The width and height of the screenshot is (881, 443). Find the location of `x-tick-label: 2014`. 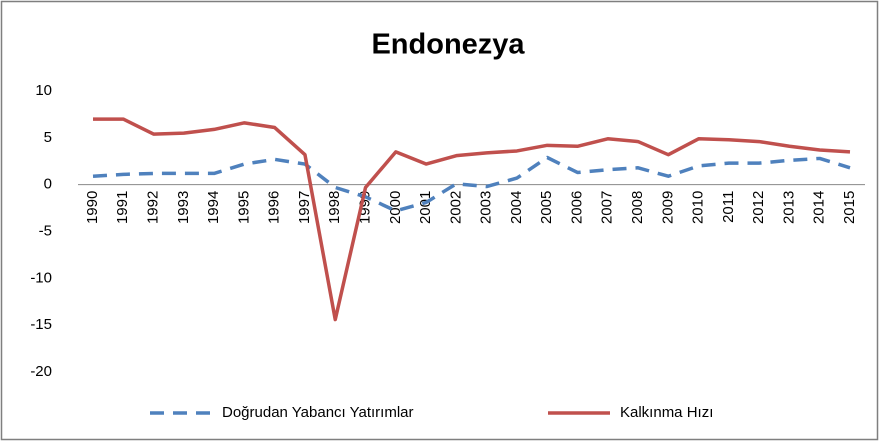

x-tick-label: 2014 is located at coordinates (819, 207).